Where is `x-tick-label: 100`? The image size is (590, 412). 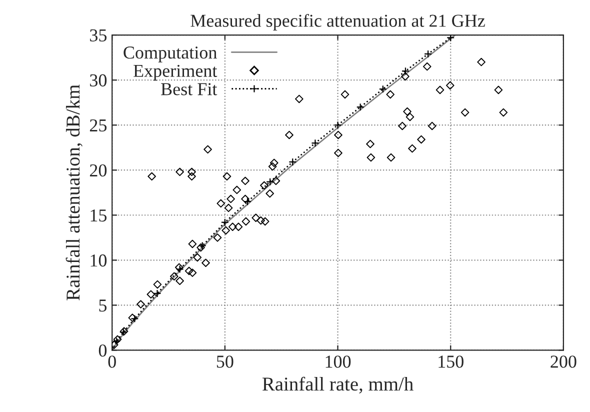 x-tick-label: 100 is located at coordinates (338, 362).